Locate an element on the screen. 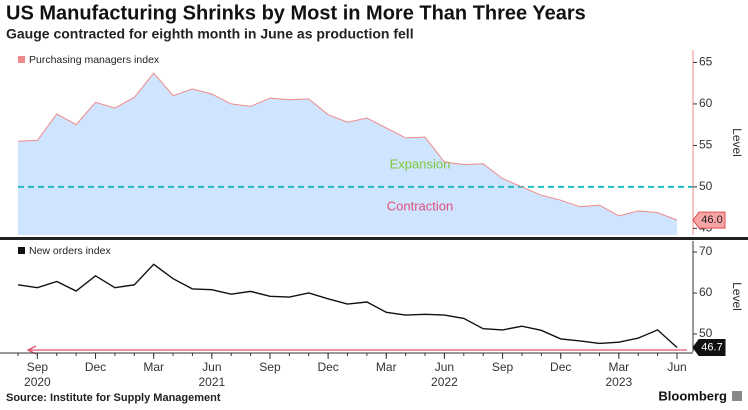 The height and width of the screenshot is (410, 748). x-year-label: 2021 is located at coordinates (211, 382).